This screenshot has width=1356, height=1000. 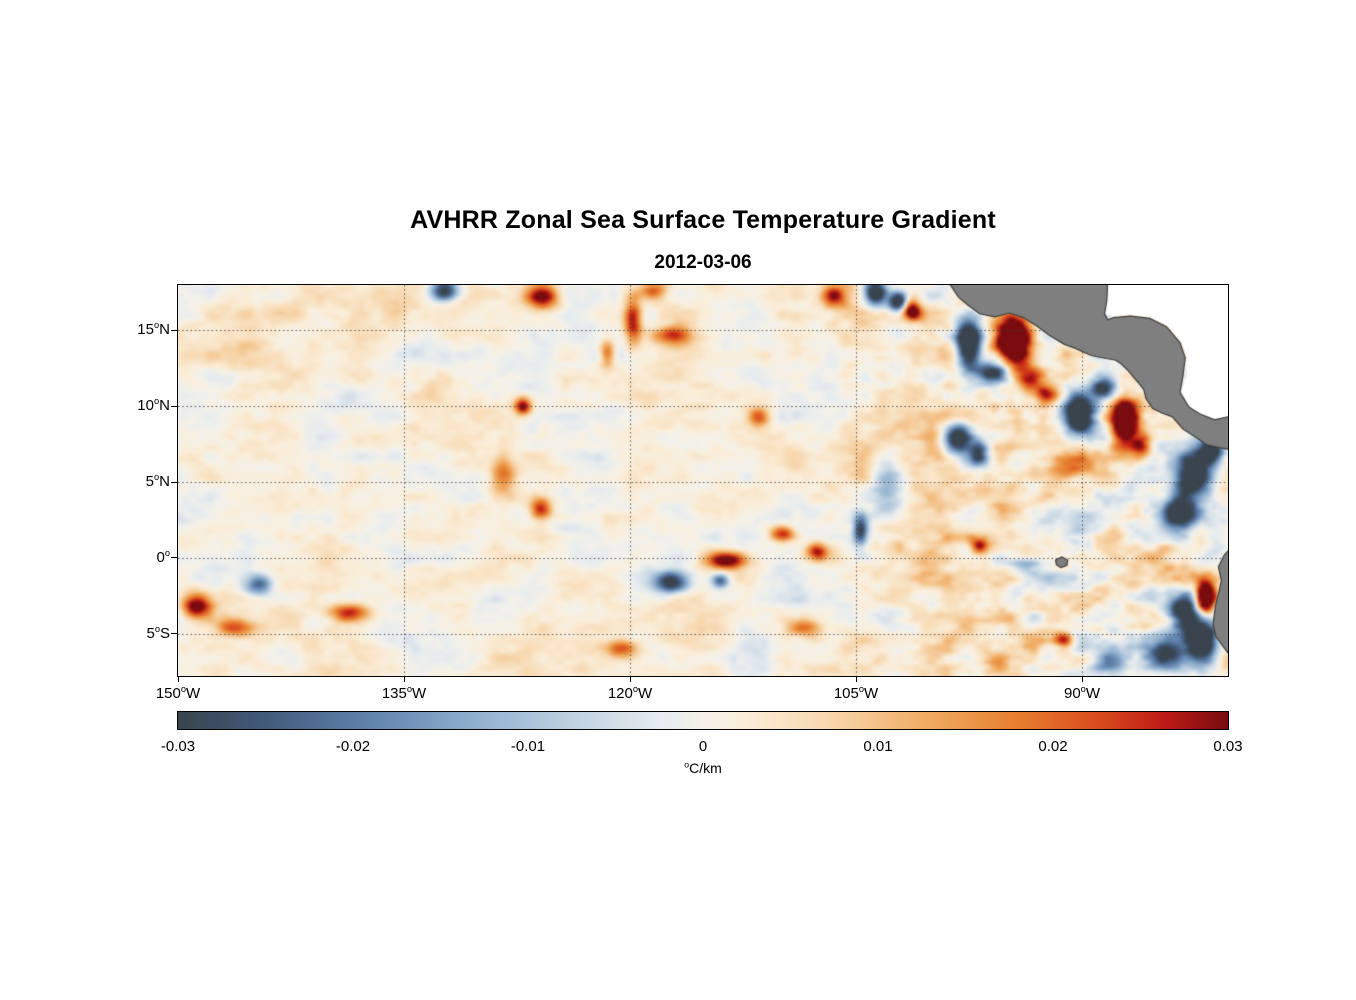 I want to click on colorbar-tick-label: 0, so click(x=703, y=746).